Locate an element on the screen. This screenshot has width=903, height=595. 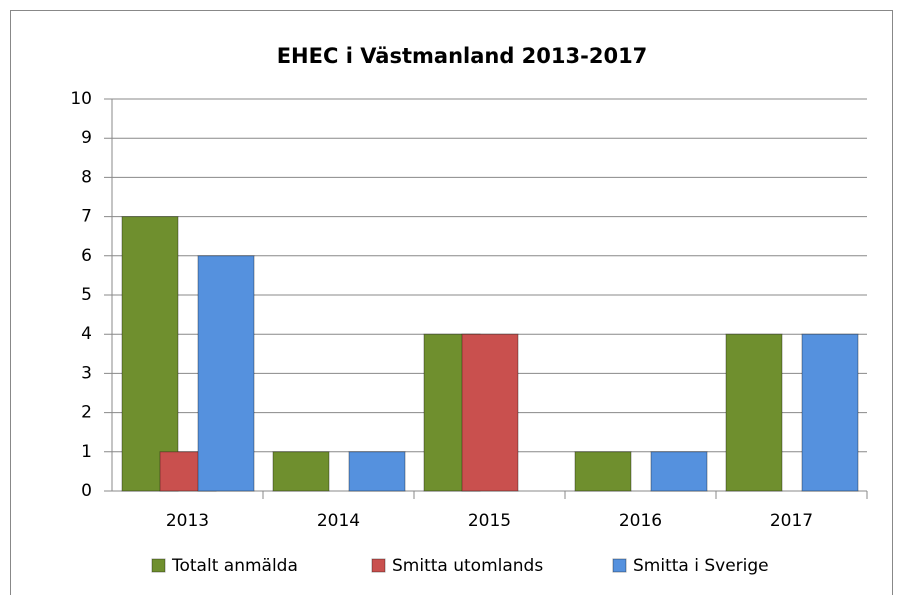
y-tick-label: 6 is located at coordinates (86, 256).